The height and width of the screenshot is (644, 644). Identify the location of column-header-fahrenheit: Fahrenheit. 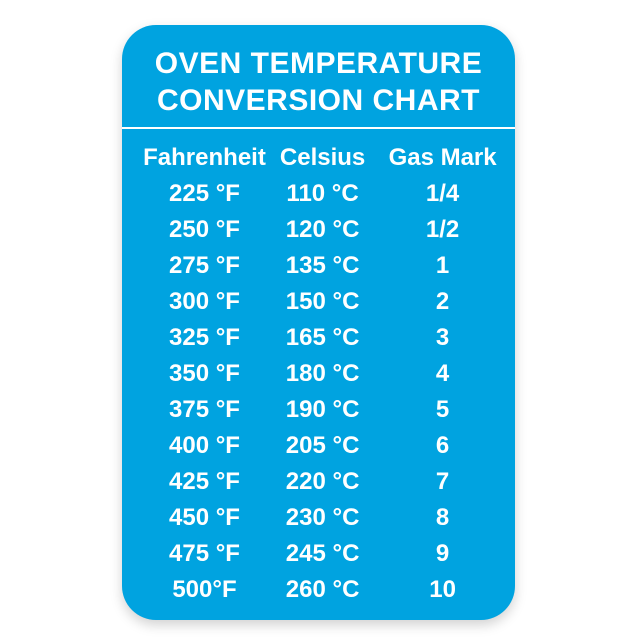
(204, 157).